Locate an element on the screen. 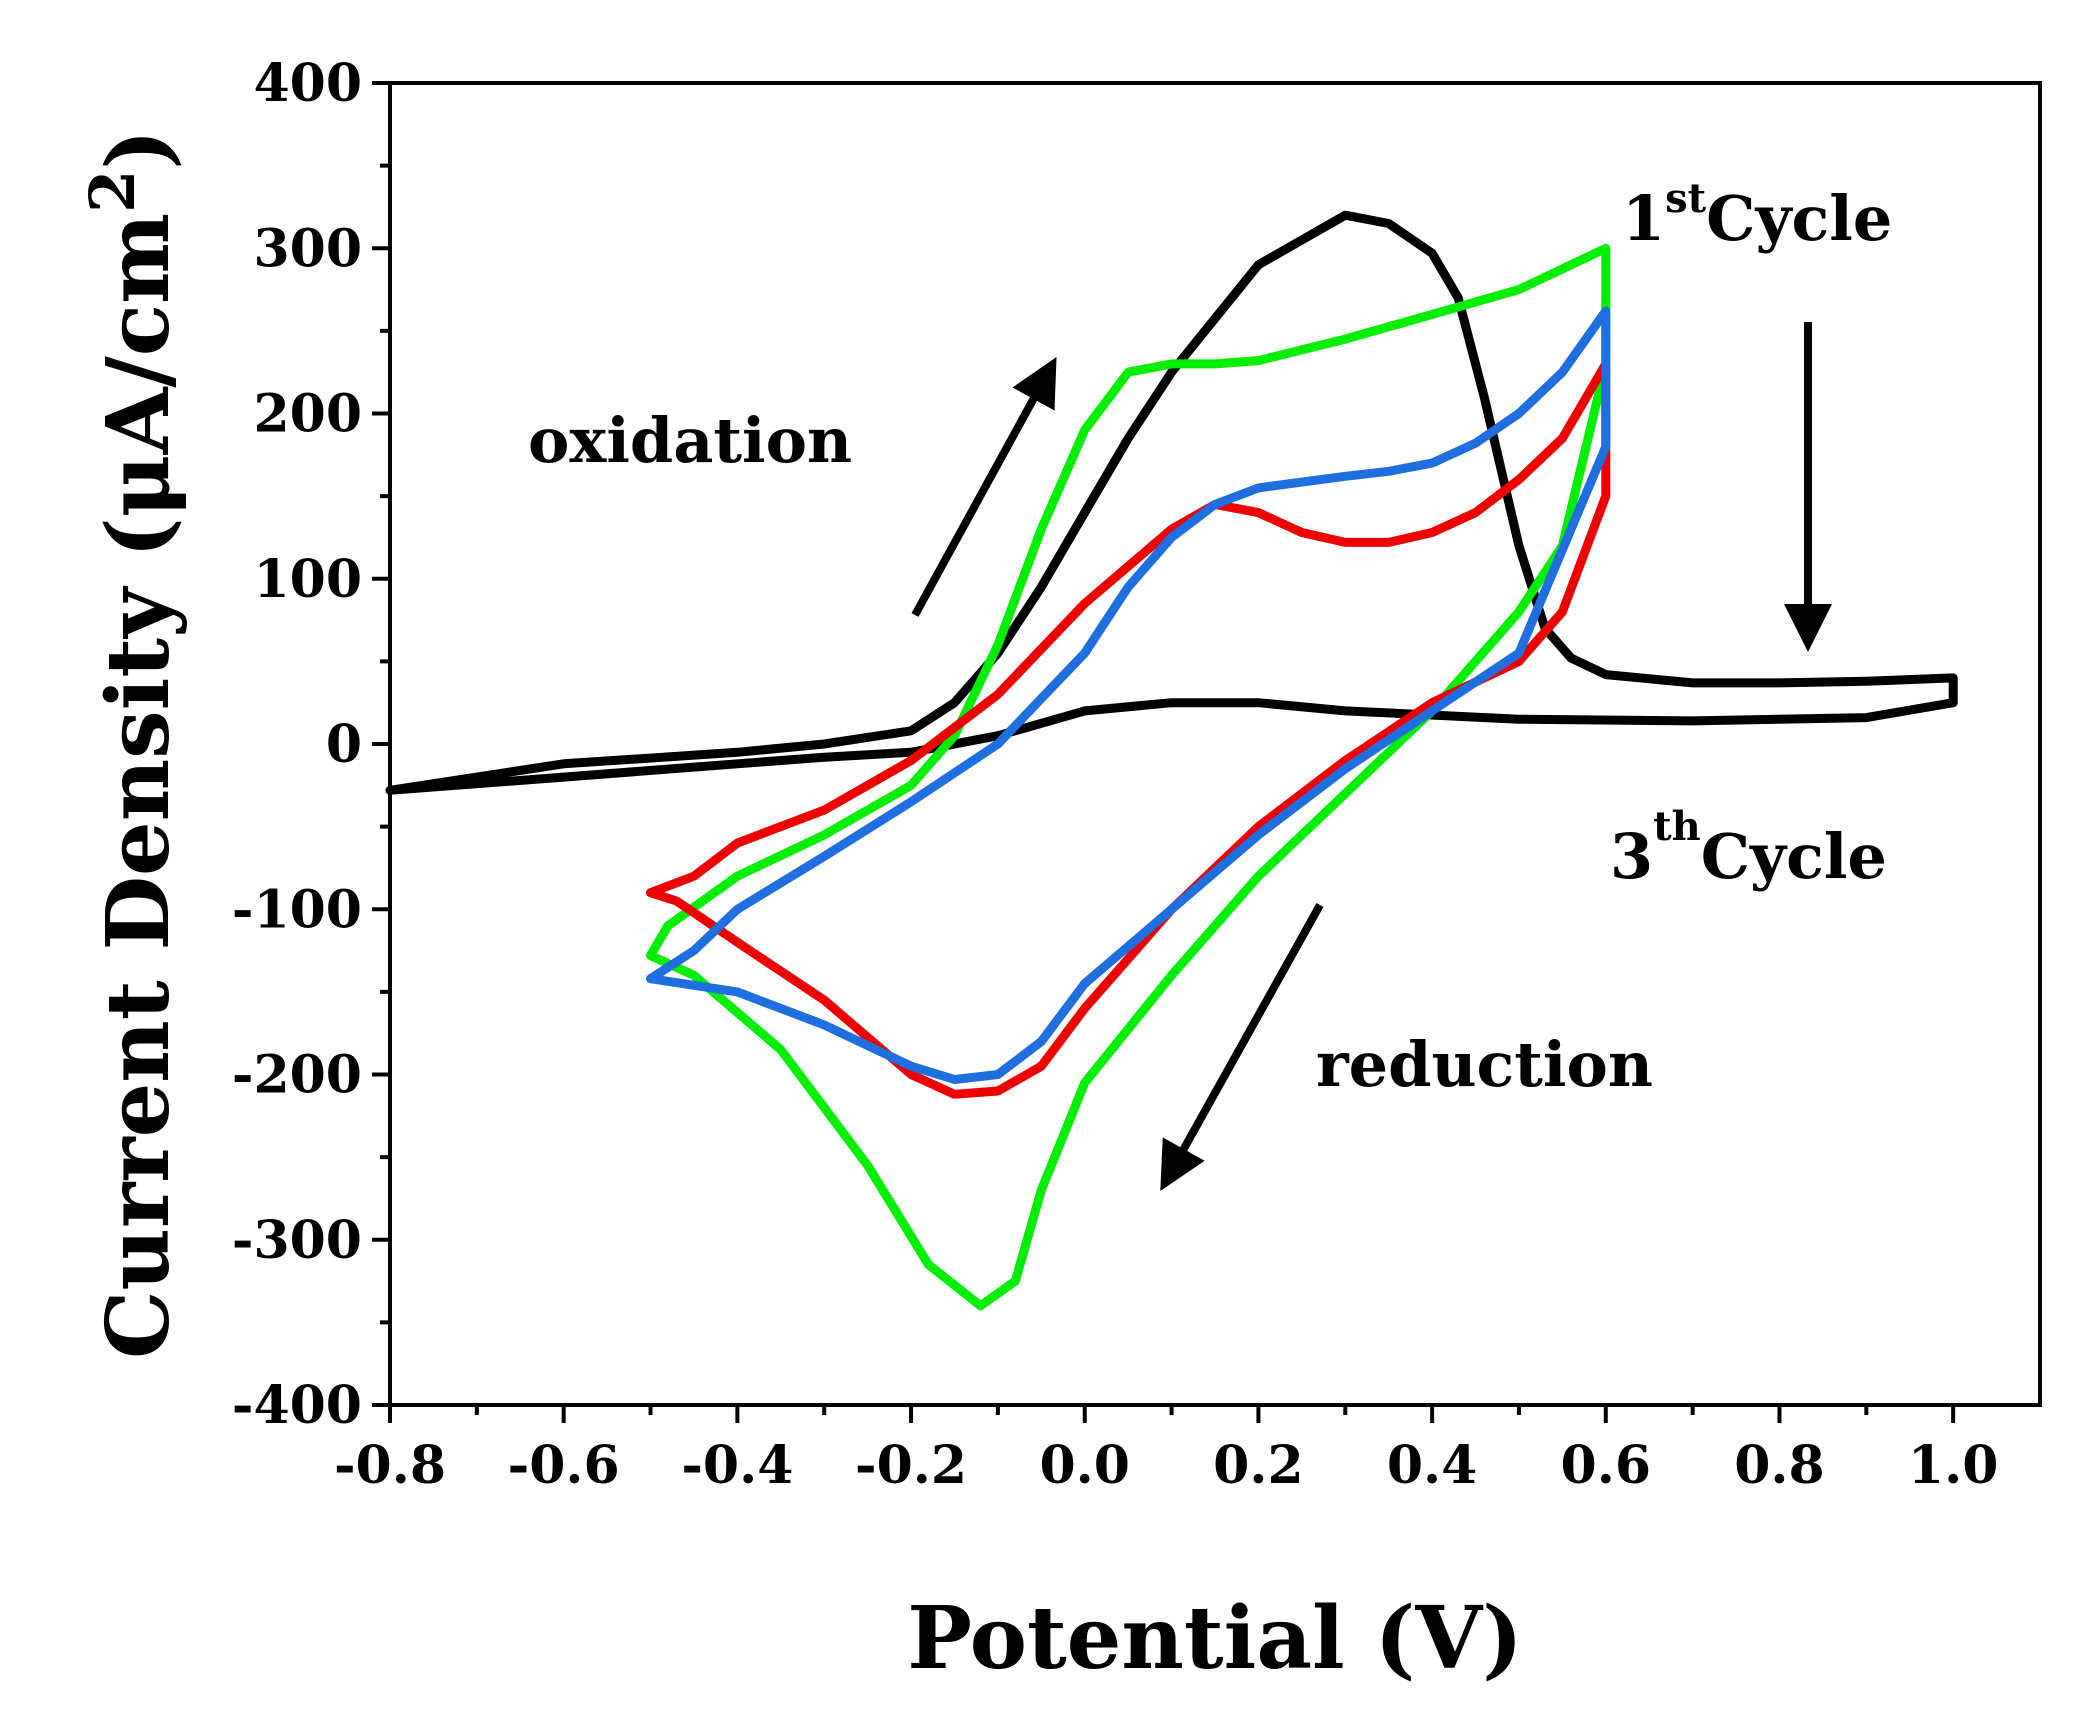 Image resolution: width=2094 pixels, height=1722 pixels. x-tick-label: 1.0 is located at coordinates (1953, 1465).